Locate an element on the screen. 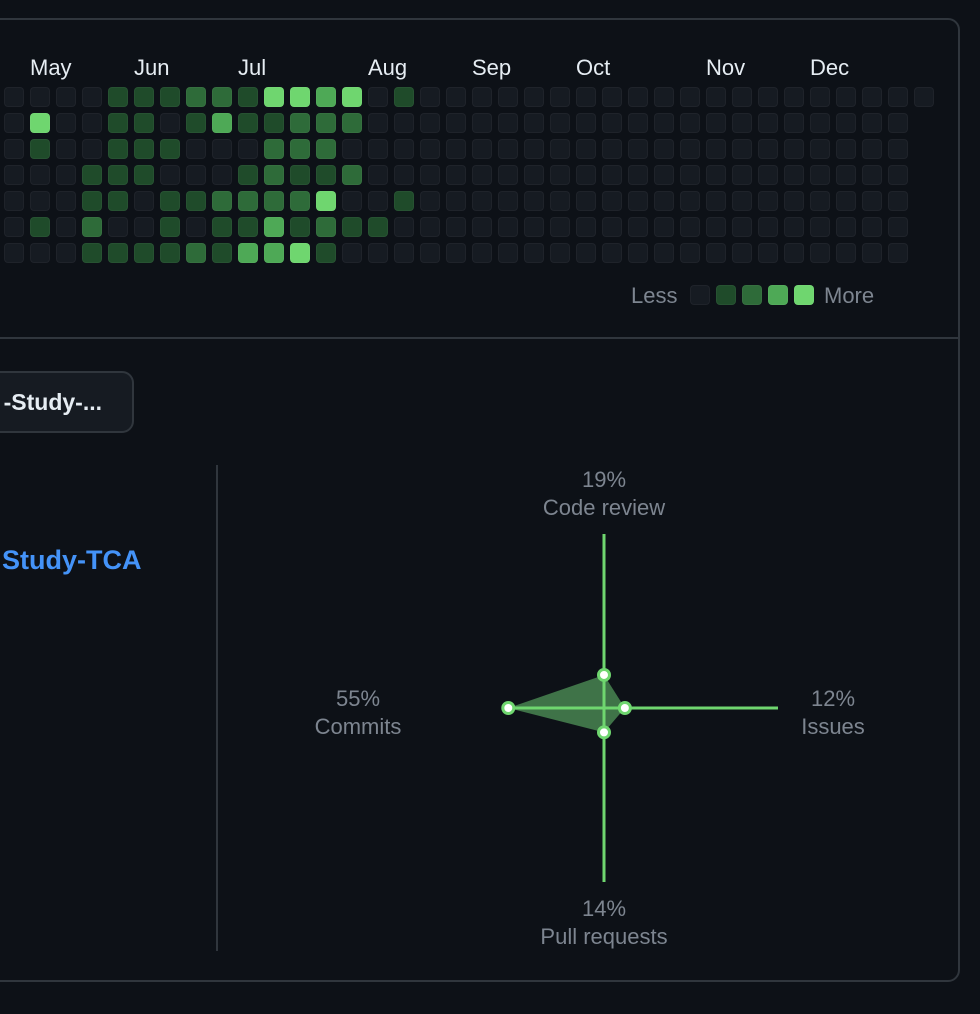 The image size is (980, 1014). repo-link: Study-TCA is located at coordinates (72, 560).